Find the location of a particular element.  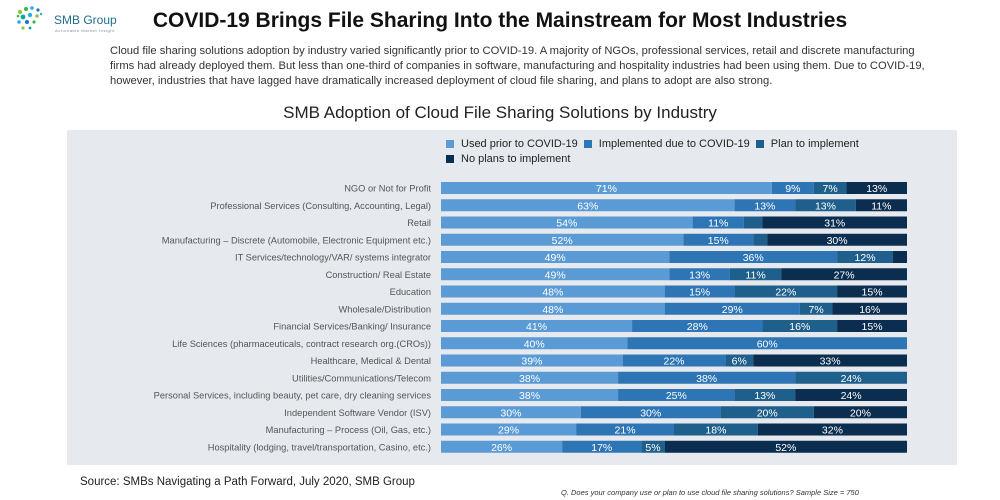

data-label-implemented-due-to-covid-19-13: 25% is located at coordinates (676, 396).